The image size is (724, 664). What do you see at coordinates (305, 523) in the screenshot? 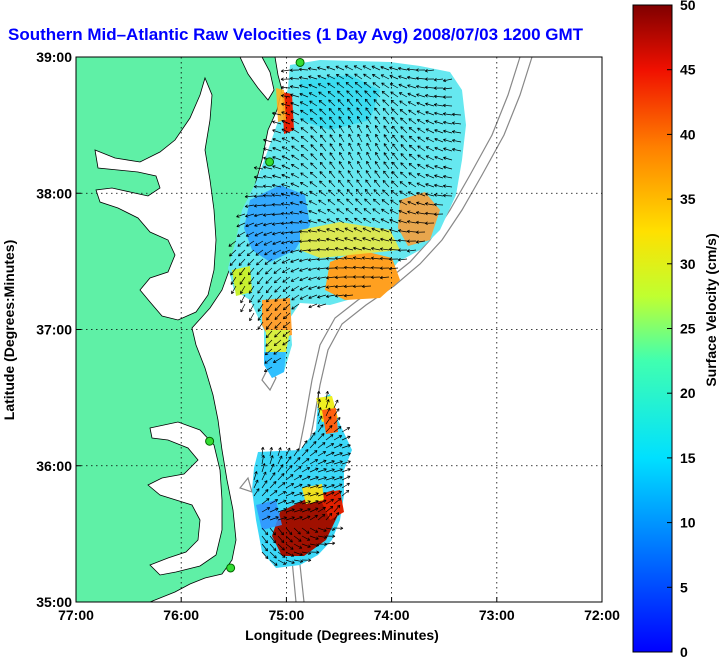
I see `velocity-patch-south-core-dark` at bounding box center [305, 523].